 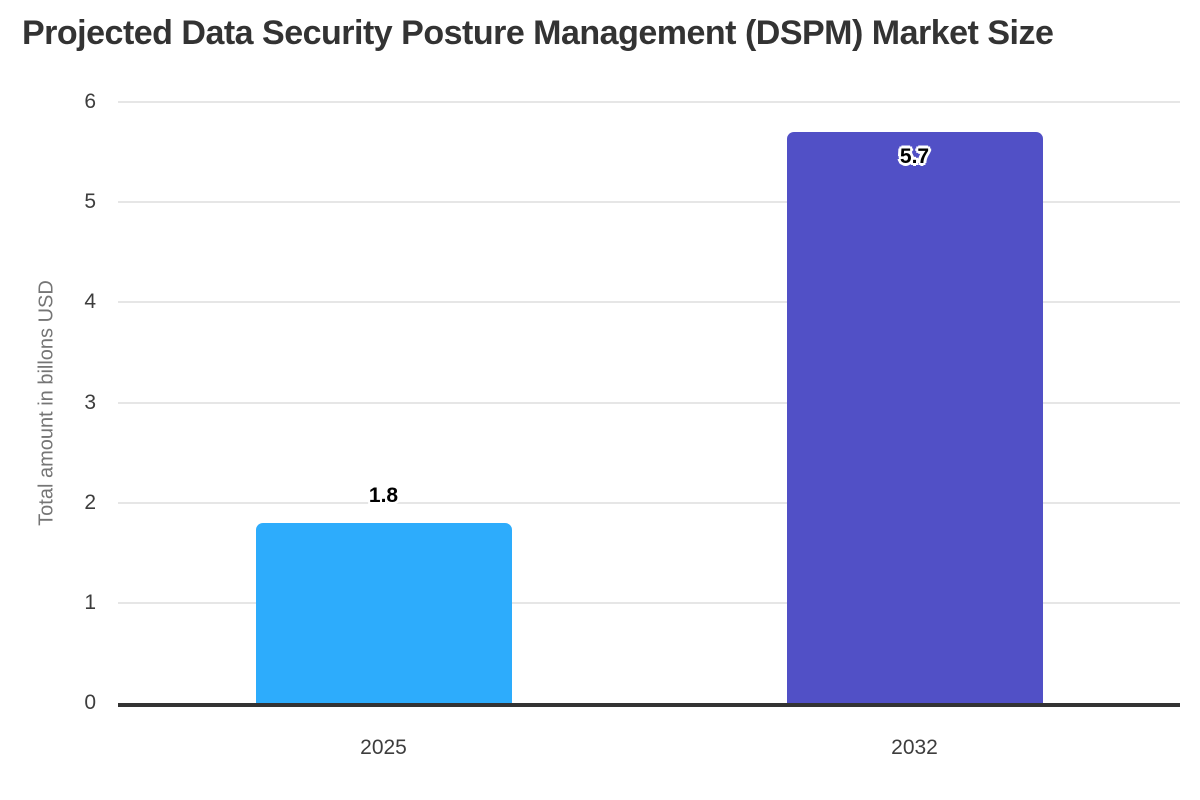 I want to click on x-tick-label-2025: 2025, so click(x=383, y=747).